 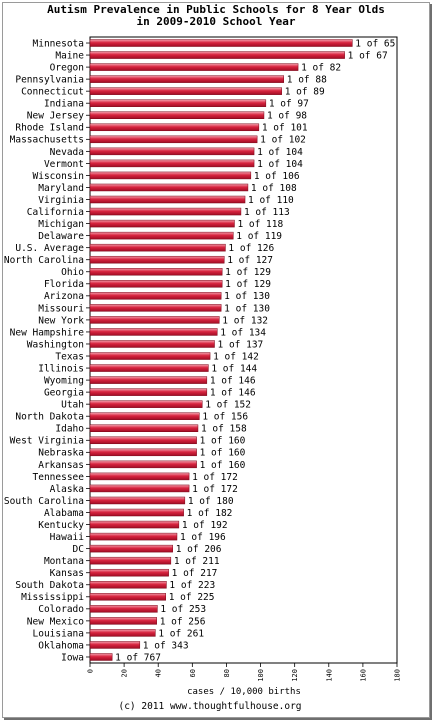 I want to click on category-label: Indiana, so click(x=64, y=104).